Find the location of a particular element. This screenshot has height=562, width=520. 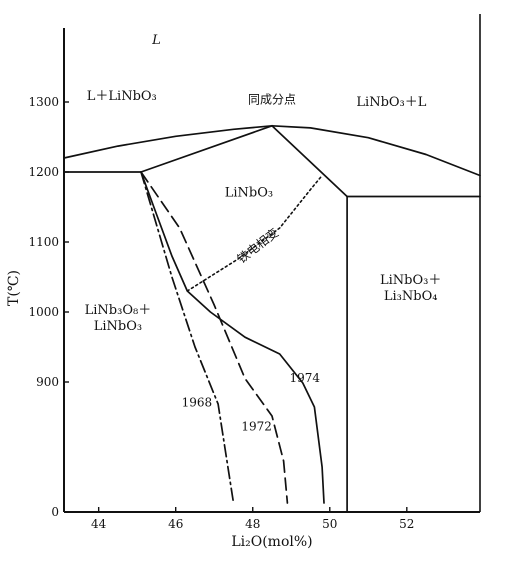

region-label-1: L＋LiNbO₃ is located at coordinates (122, 96).